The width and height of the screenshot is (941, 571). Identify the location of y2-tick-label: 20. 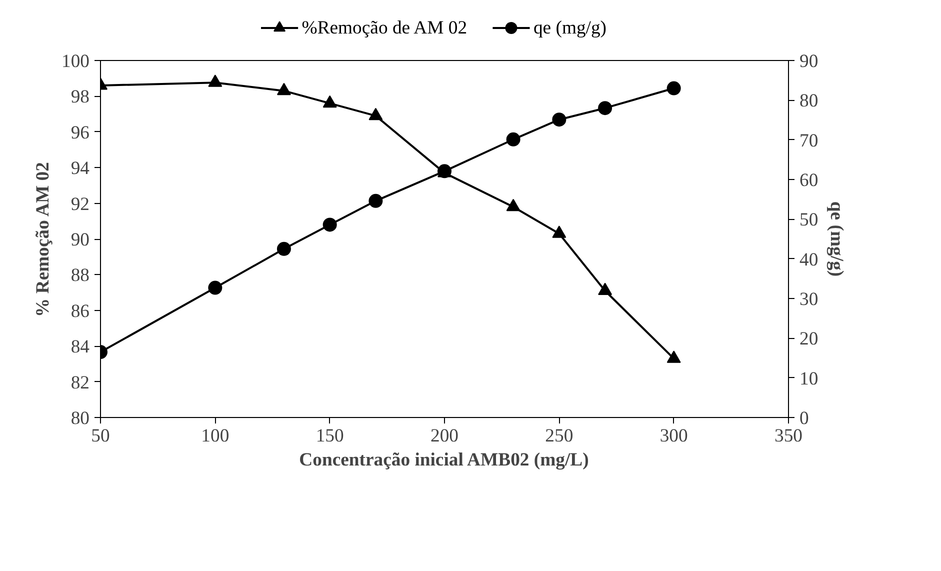
(809, 339).